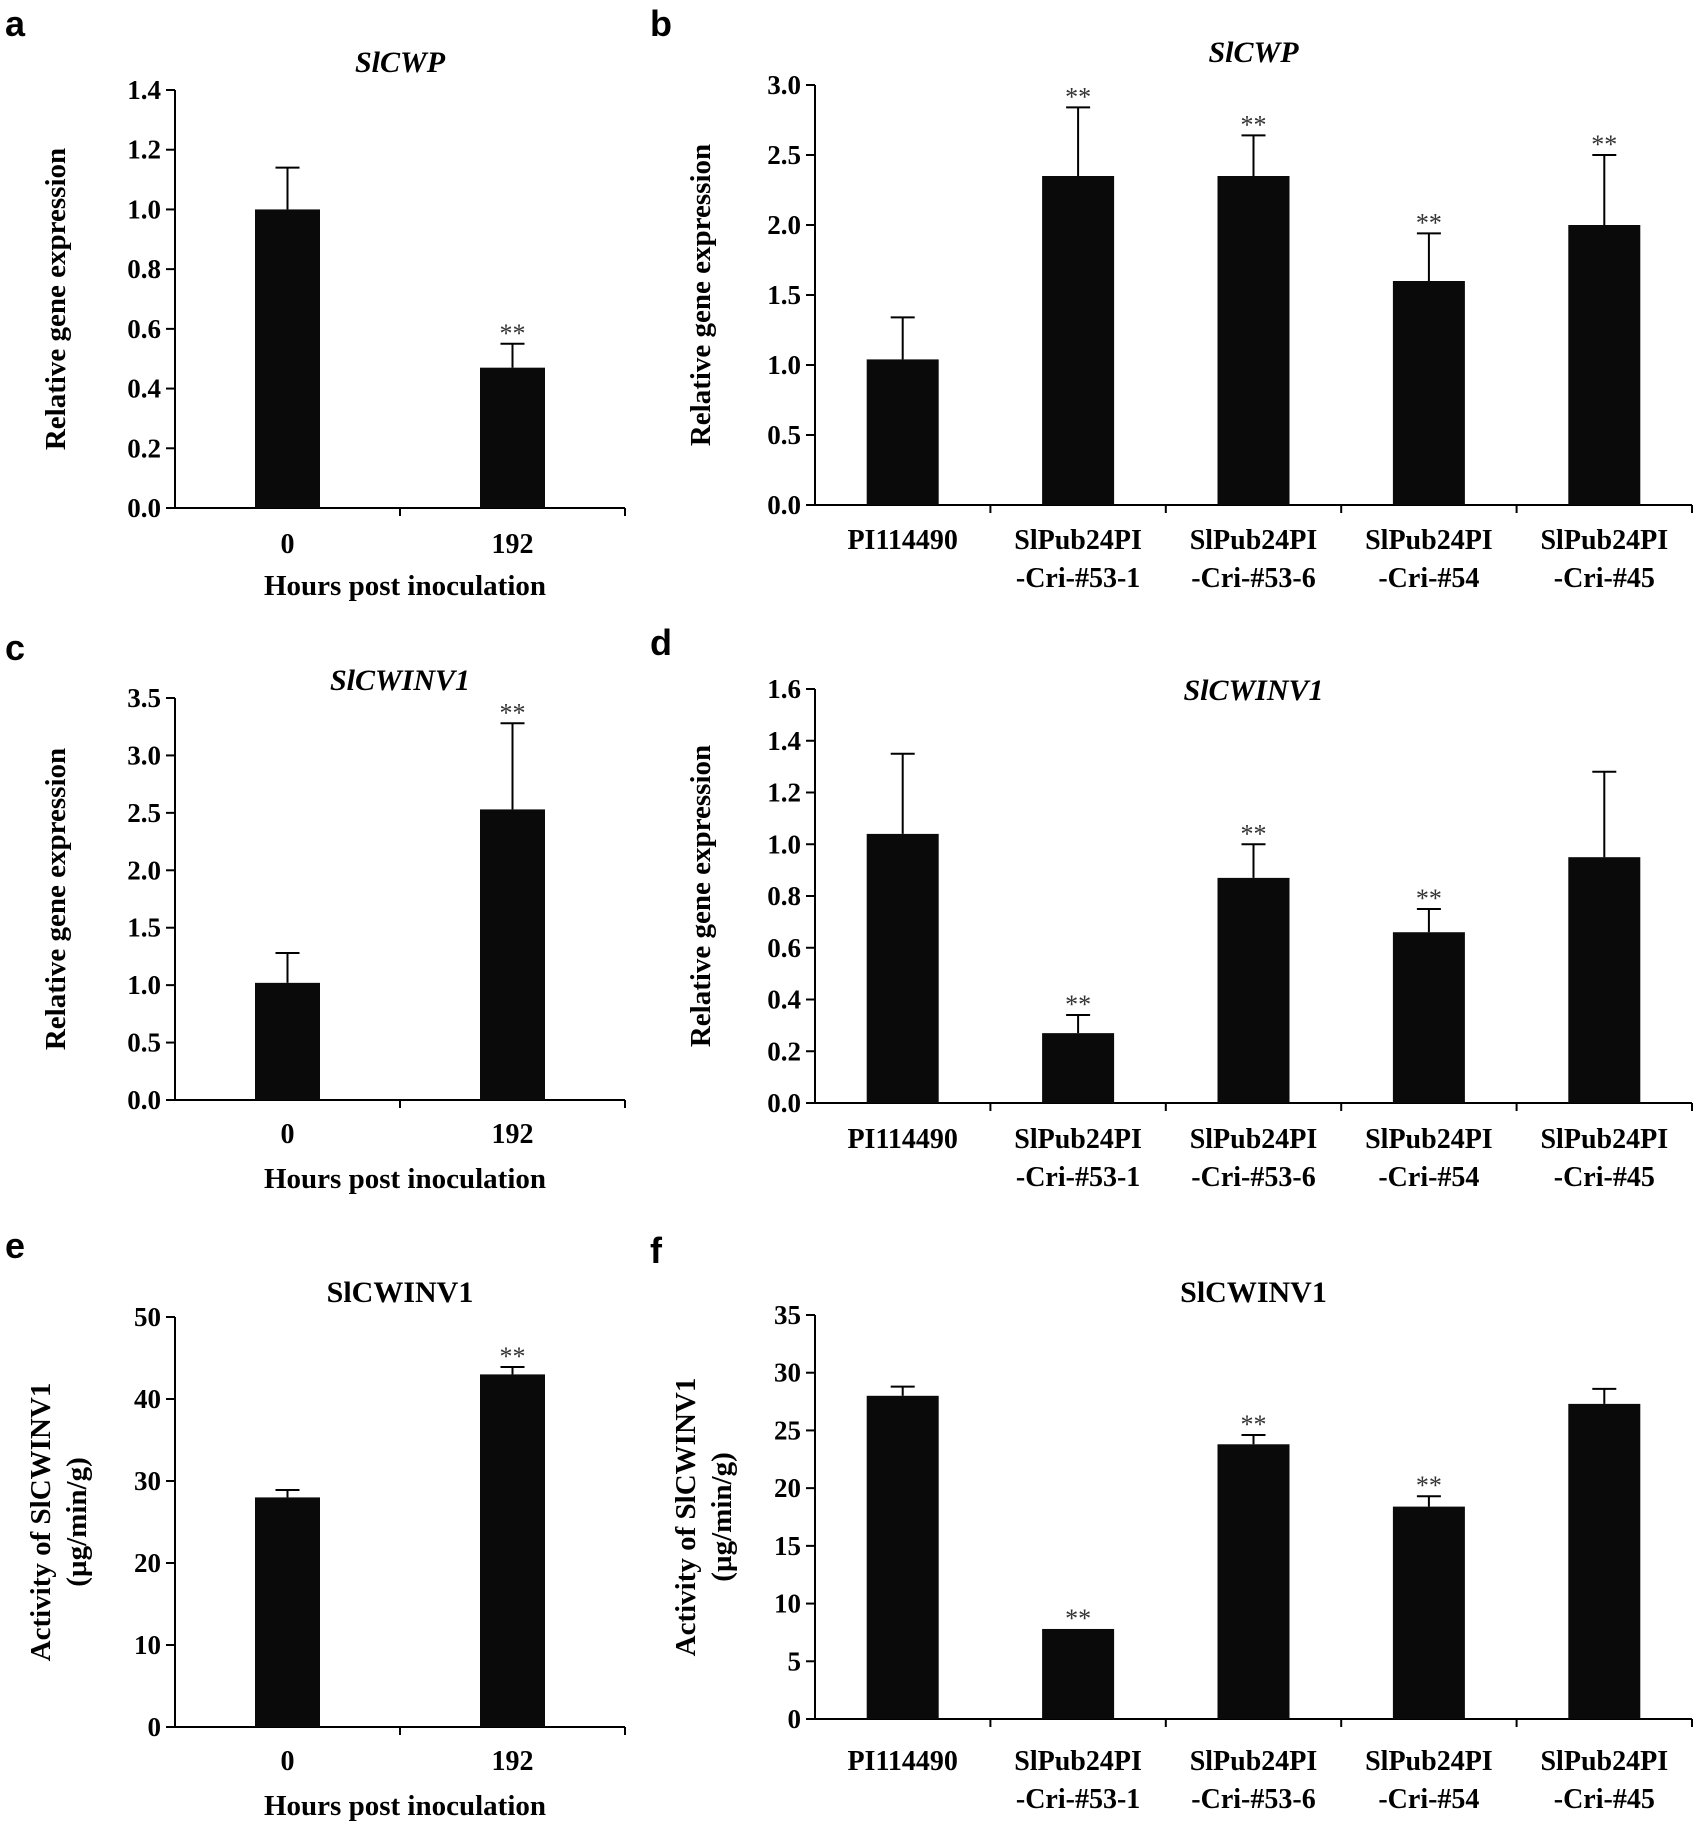  I want to click on chart-title-a: SlCWP, so click(400, 62).